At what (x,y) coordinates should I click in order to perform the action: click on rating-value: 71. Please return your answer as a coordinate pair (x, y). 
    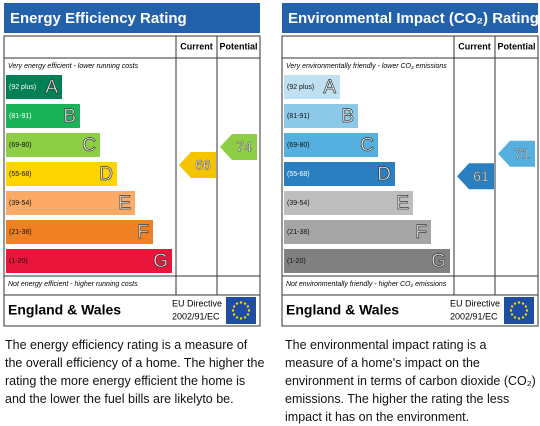
    Looking at the image, I should click on (522, 153).